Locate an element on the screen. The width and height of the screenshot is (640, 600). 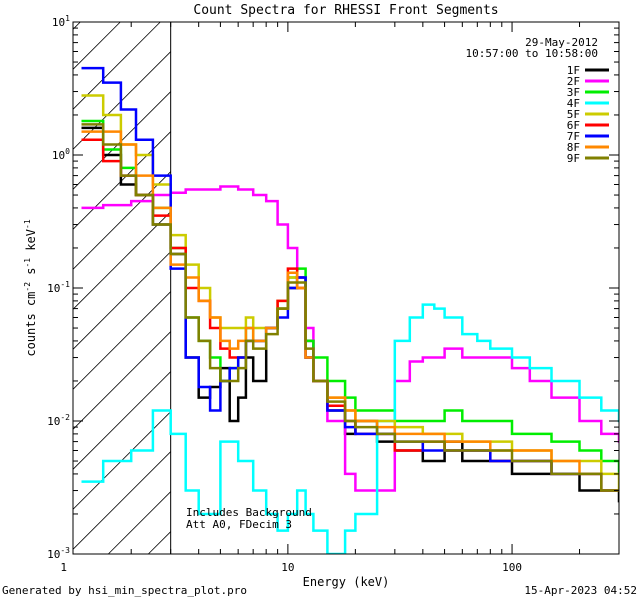
footer-timestamp: 15-Apr-2023 04:52 is located at coordinates (580, 590).